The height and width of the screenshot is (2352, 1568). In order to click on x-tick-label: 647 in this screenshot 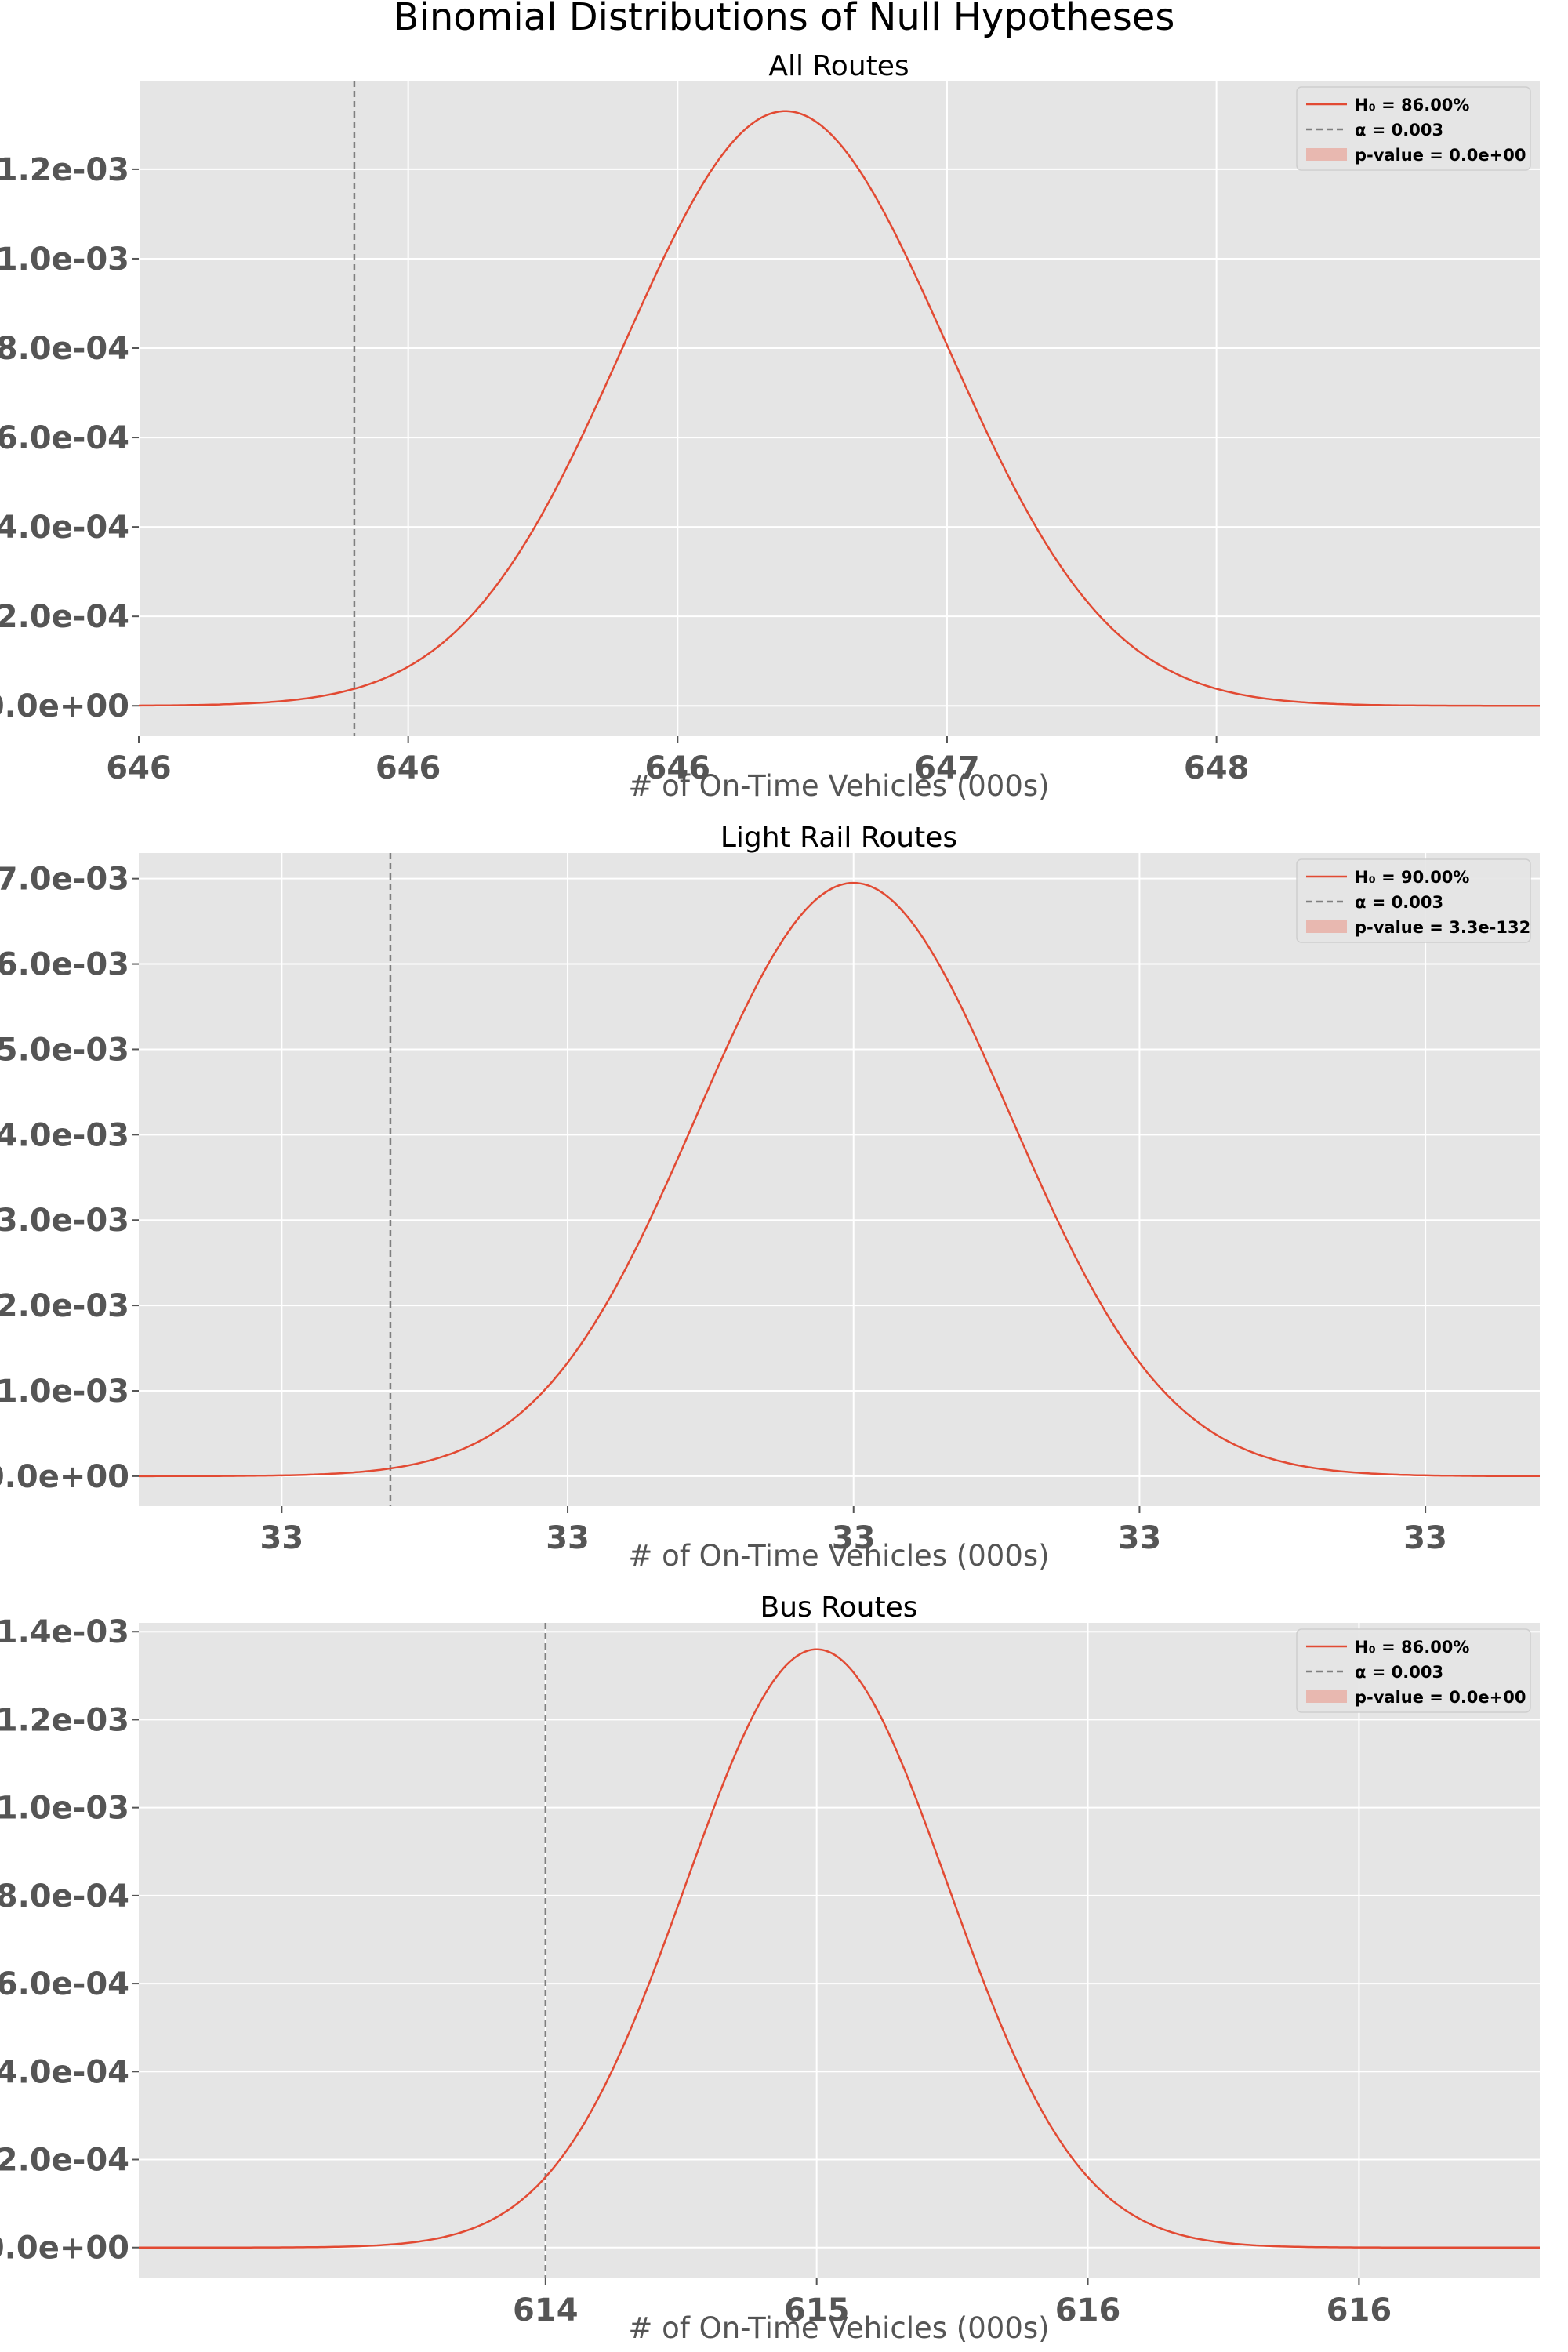, I will do `click(947, 768)`.